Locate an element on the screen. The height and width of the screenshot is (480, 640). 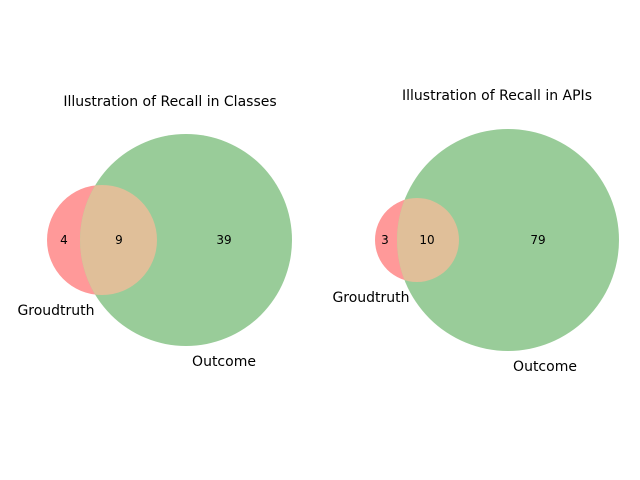
outcome-circle is located at coordinates (186, 240).